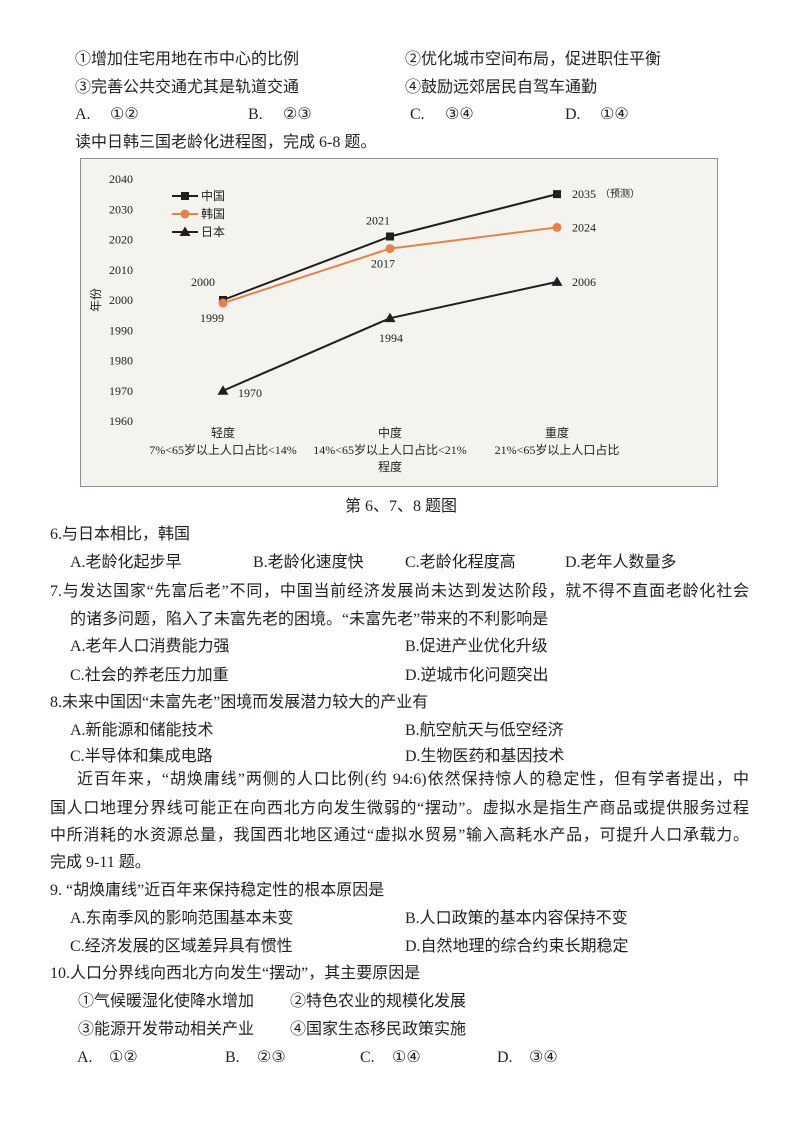  What do you see at coordinates (415, 293) in the screenshot?
I see `series-group: 2000 2021 2035 （预测） 1999 2017 2024 1970 1994 2006` at bounding box center [415, 293].